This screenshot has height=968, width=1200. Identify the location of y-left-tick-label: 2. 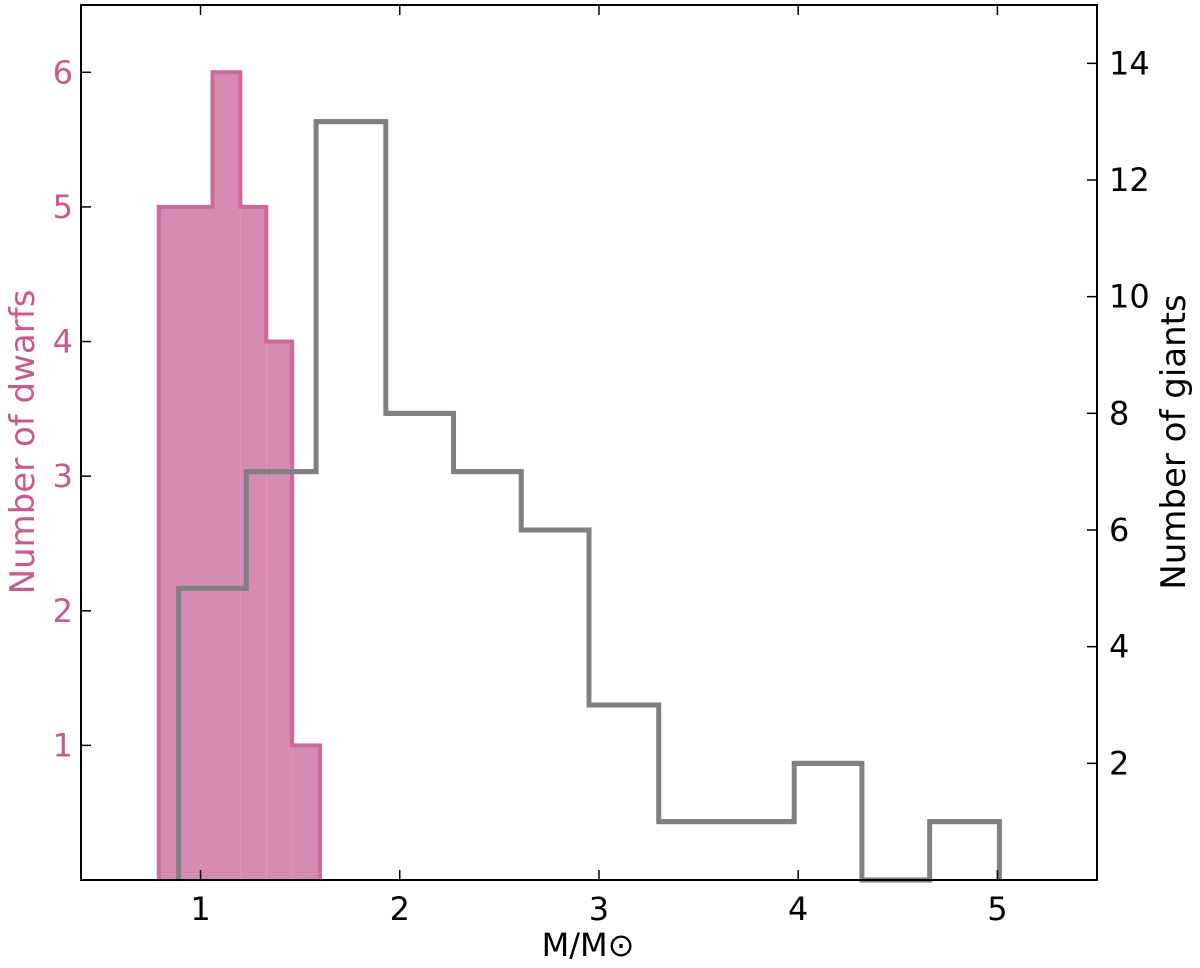
(63, 611).